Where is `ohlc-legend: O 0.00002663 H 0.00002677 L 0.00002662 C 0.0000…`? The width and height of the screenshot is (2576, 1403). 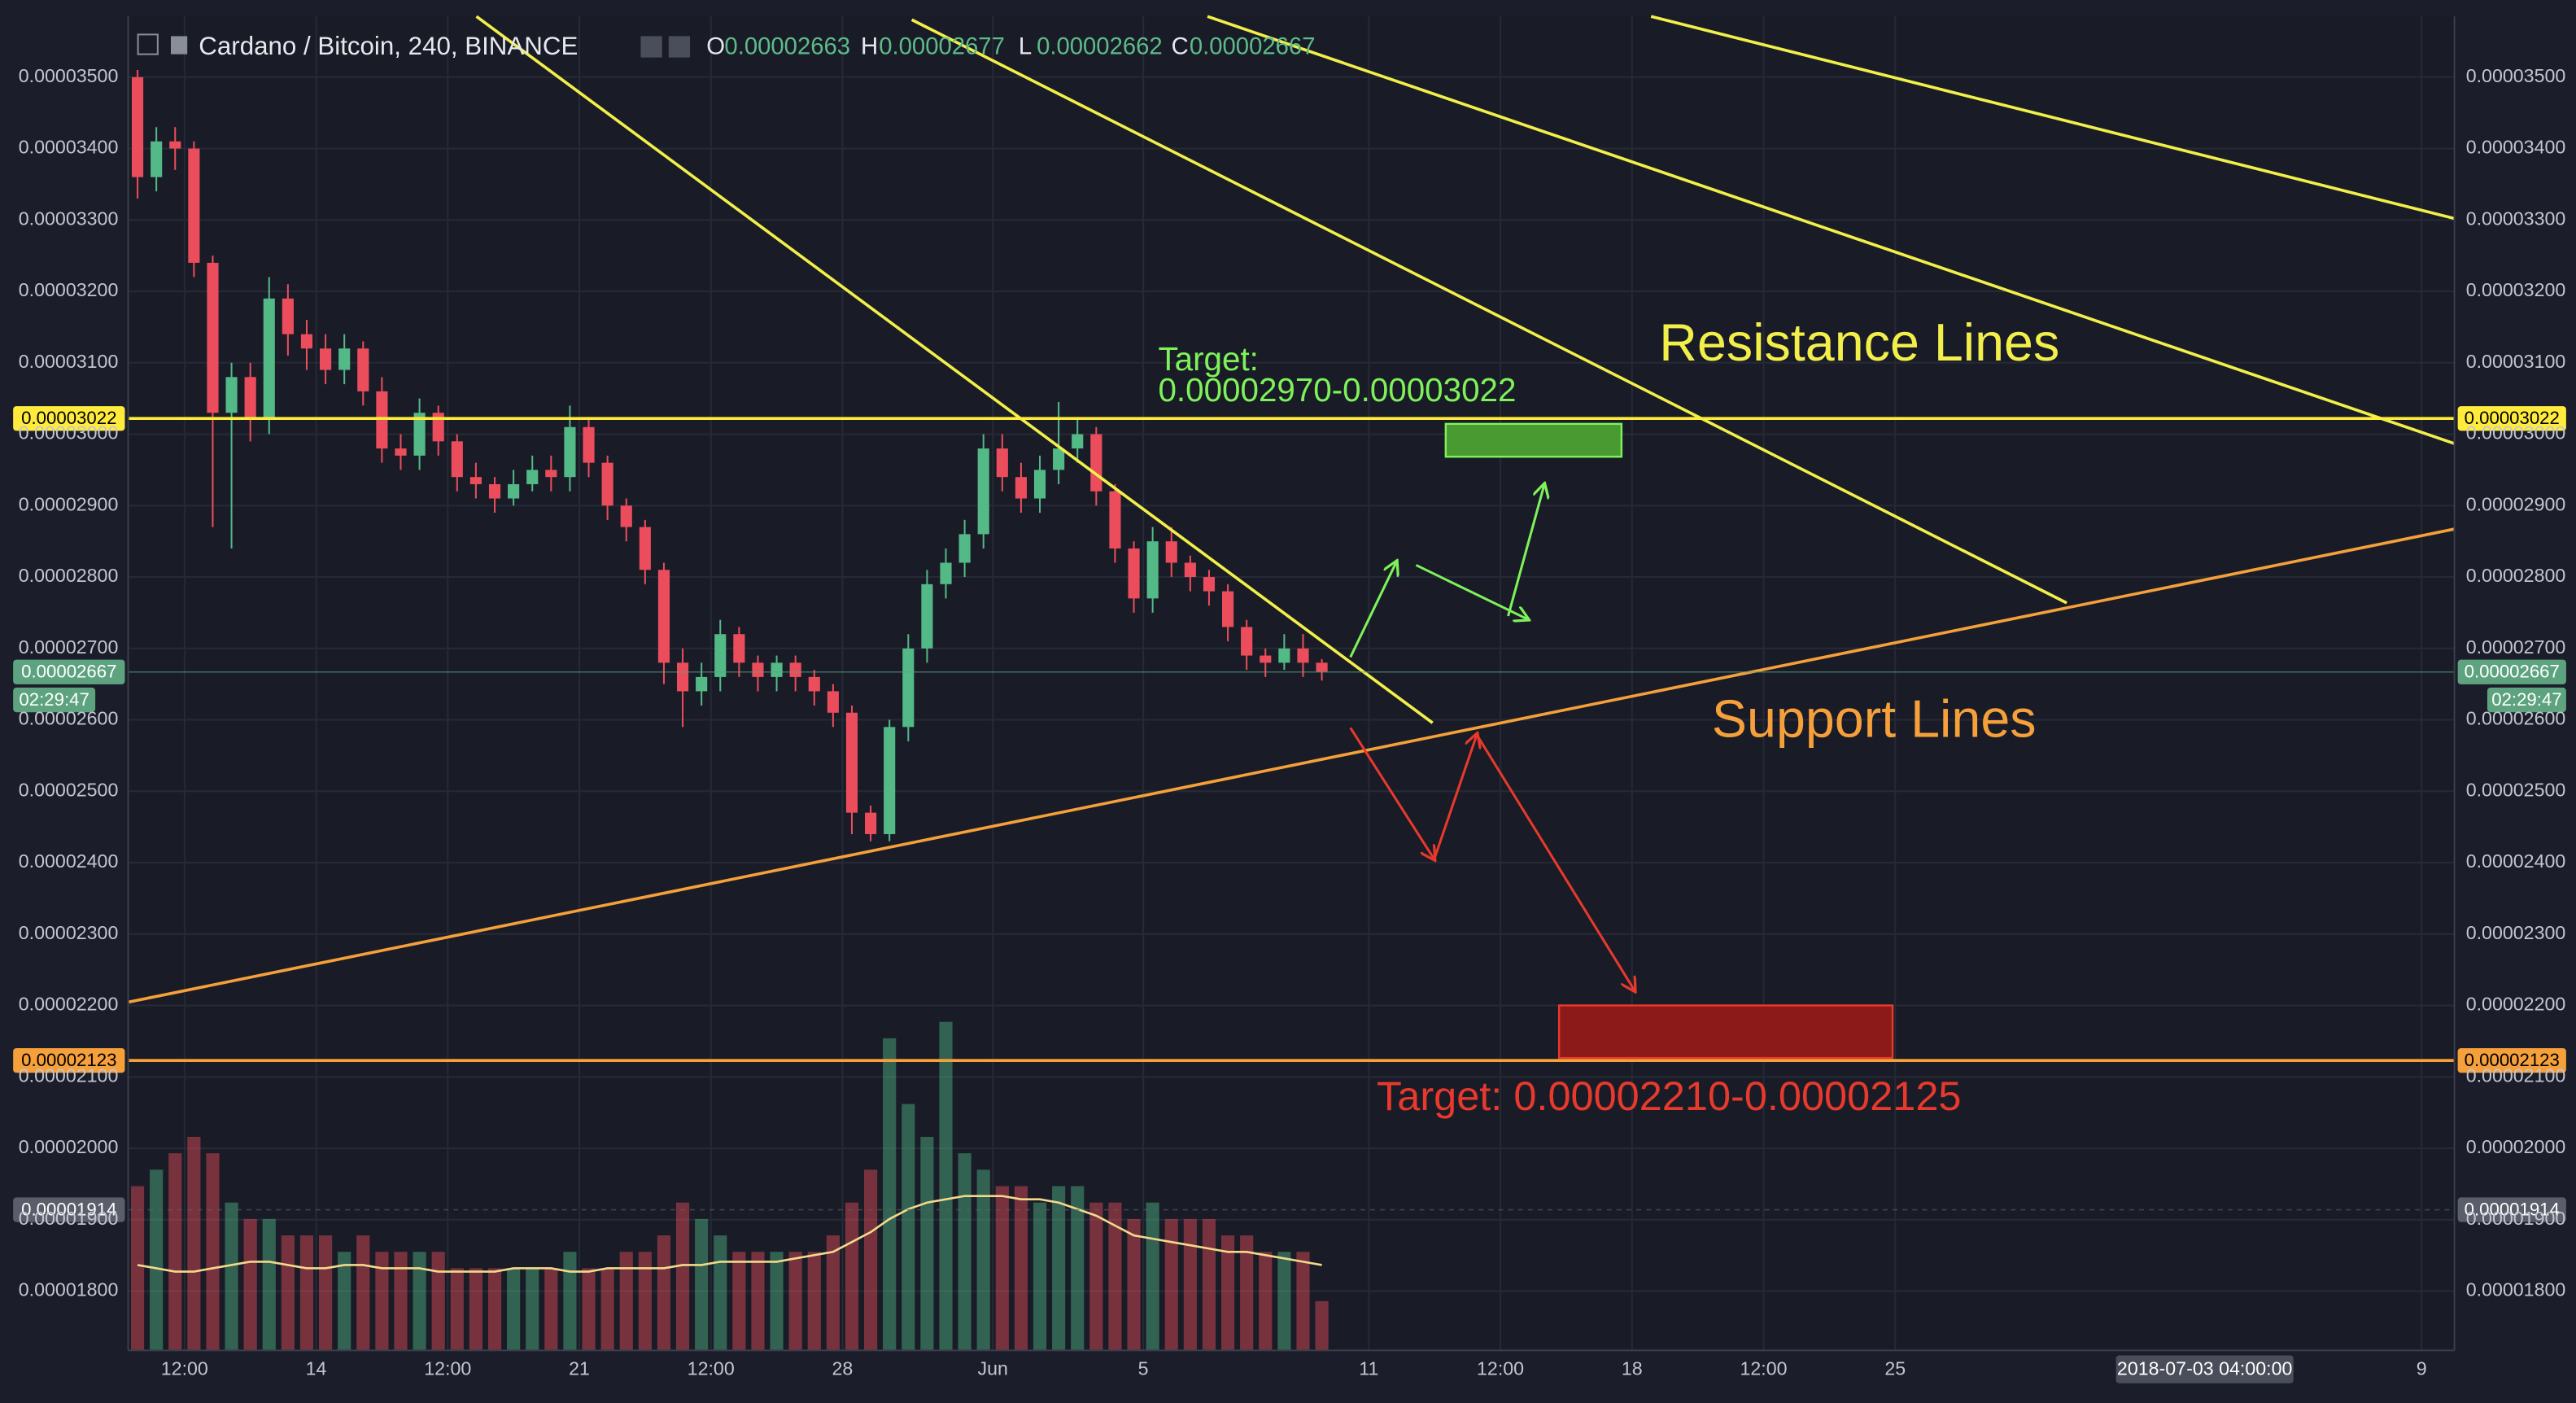 ohlc-legend: O 0.00002663 H 0.00002677 L 0.00002662 C 0.0000… is located at coordinates (1010, 46).